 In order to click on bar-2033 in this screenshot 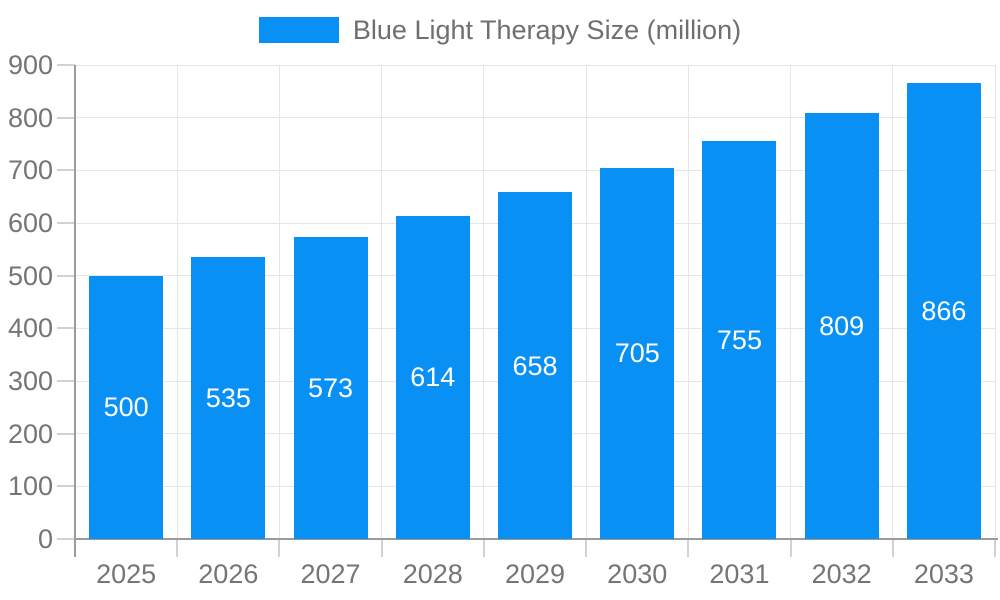, I will do `click(943, 310)`.